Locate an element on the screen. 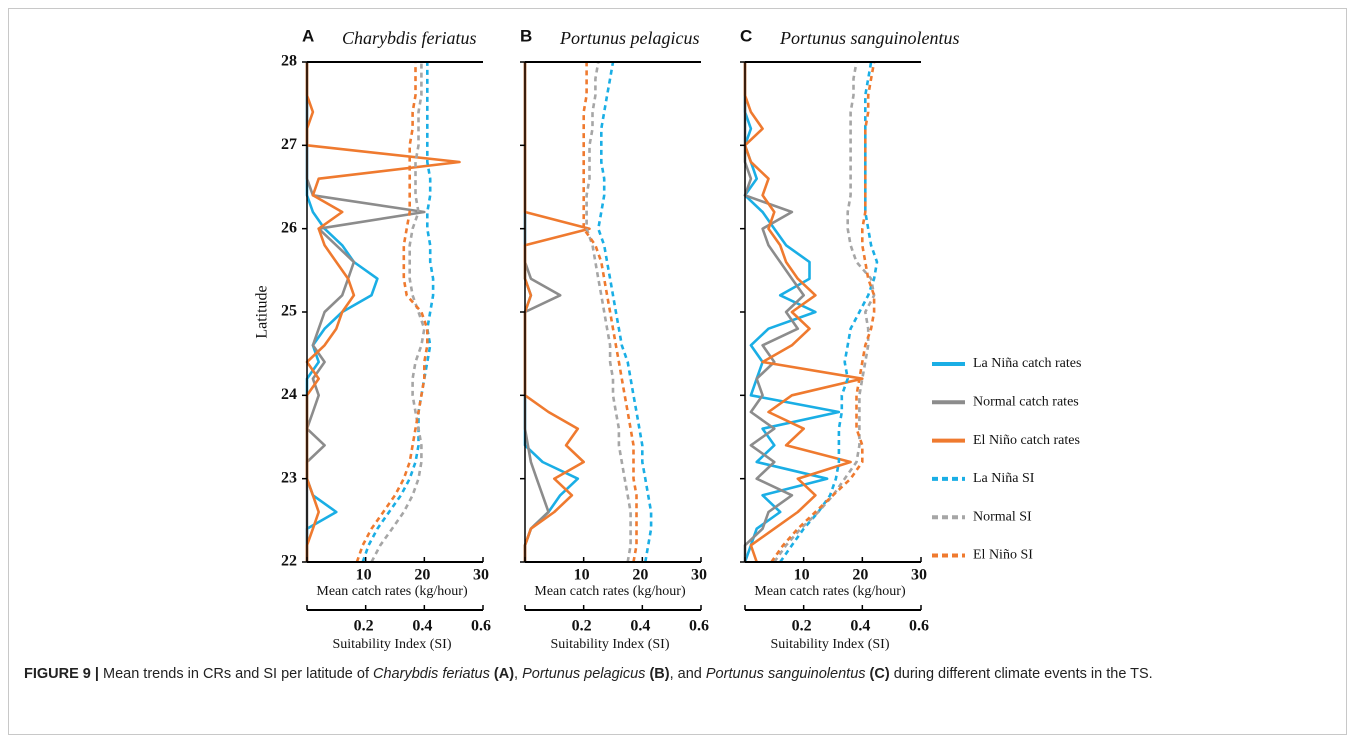 The width and height of the screenshot is (1355, 744). y-axis-label: Latitude is located at coordinates (262, 311).